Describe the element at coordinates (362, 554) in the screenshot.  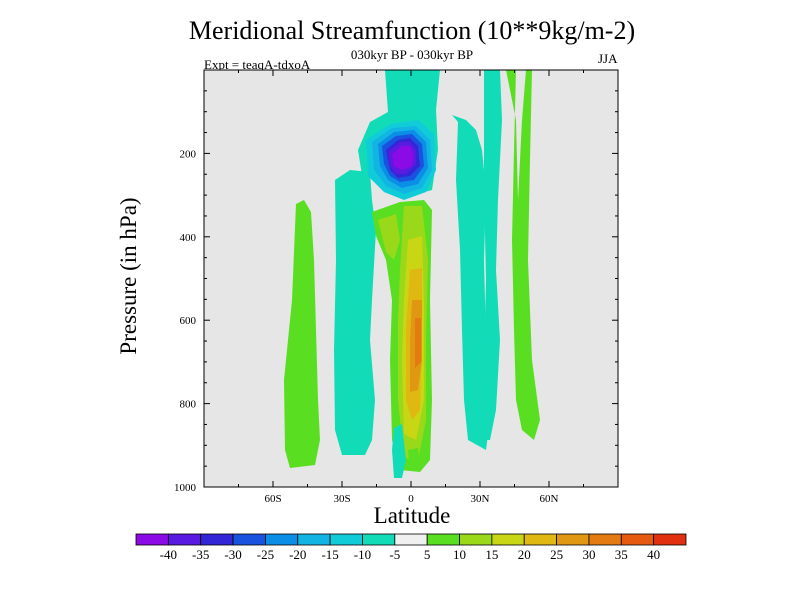
I see `colorbar-label: -10` at that location.